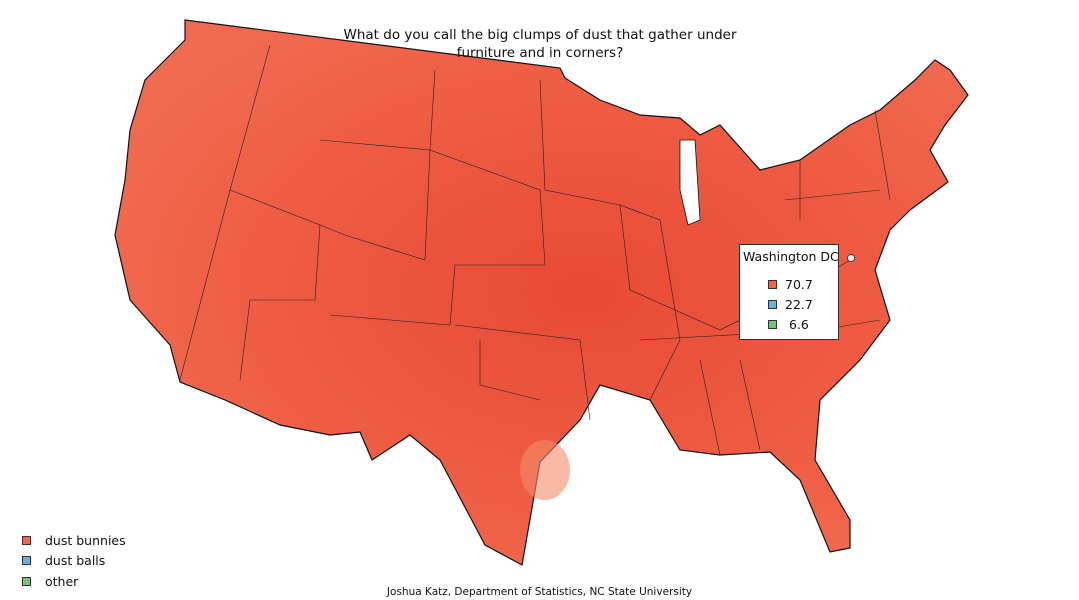  Describe the element at coordinates (690, 182) in the screenshot. I see `lake-michigan` at that location.